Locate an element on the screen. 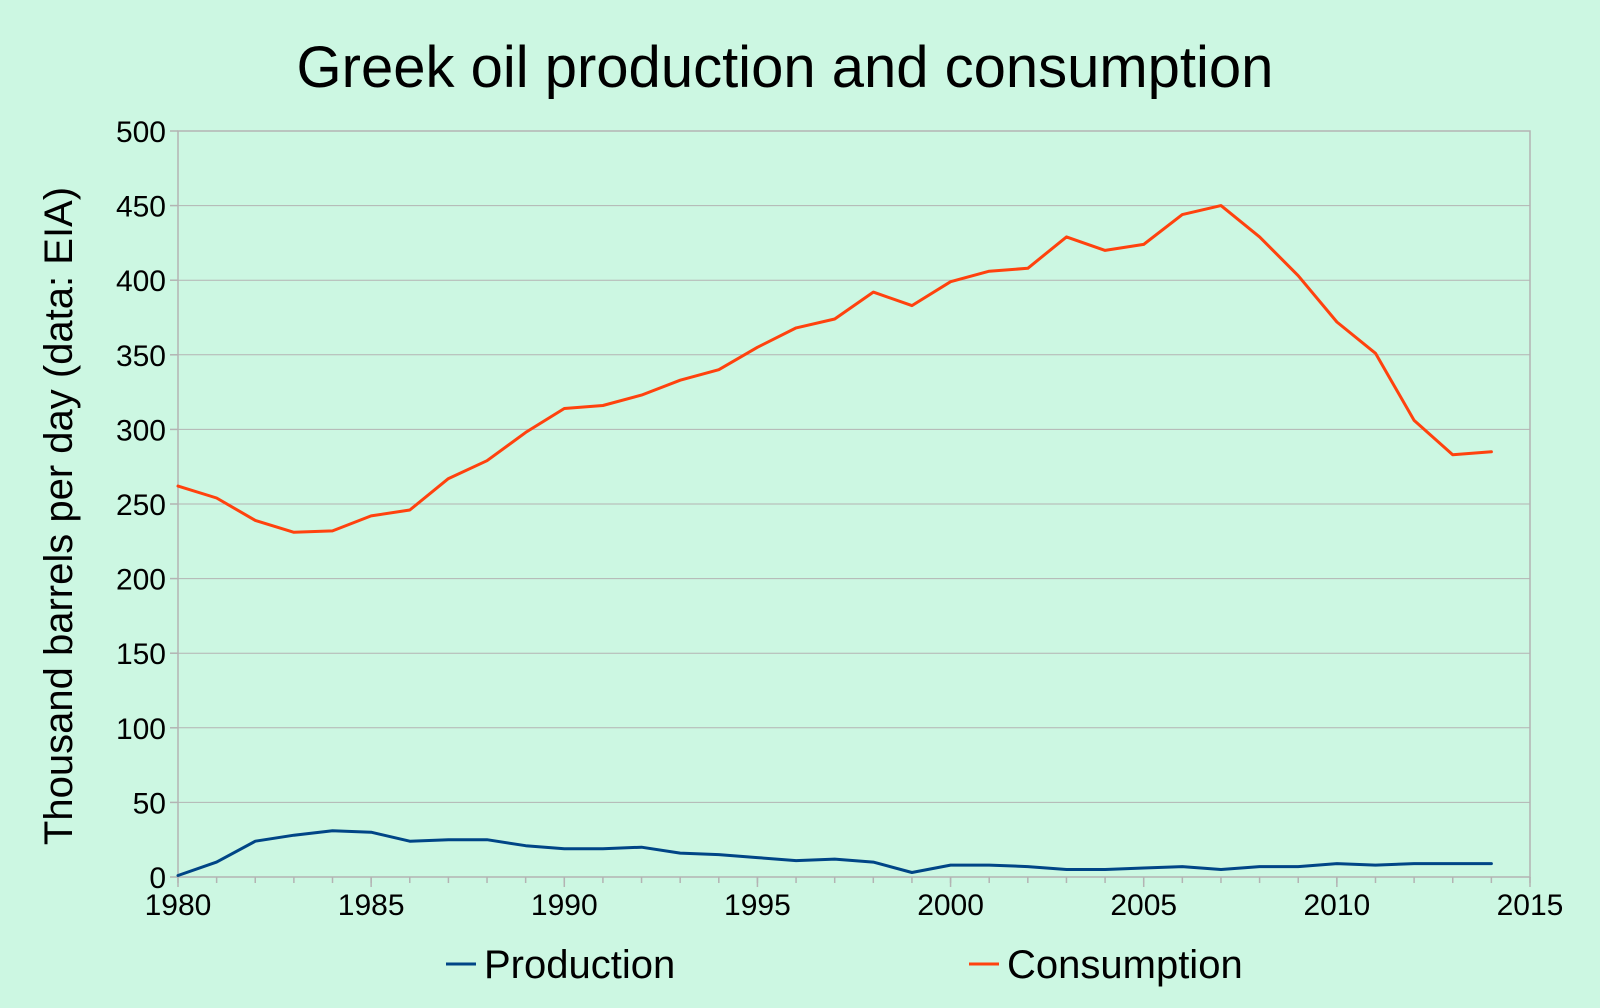 The width and height of the screenshot is (1600, 1008). x-tick-label: 2005 is located at coordinates (1143, 905).